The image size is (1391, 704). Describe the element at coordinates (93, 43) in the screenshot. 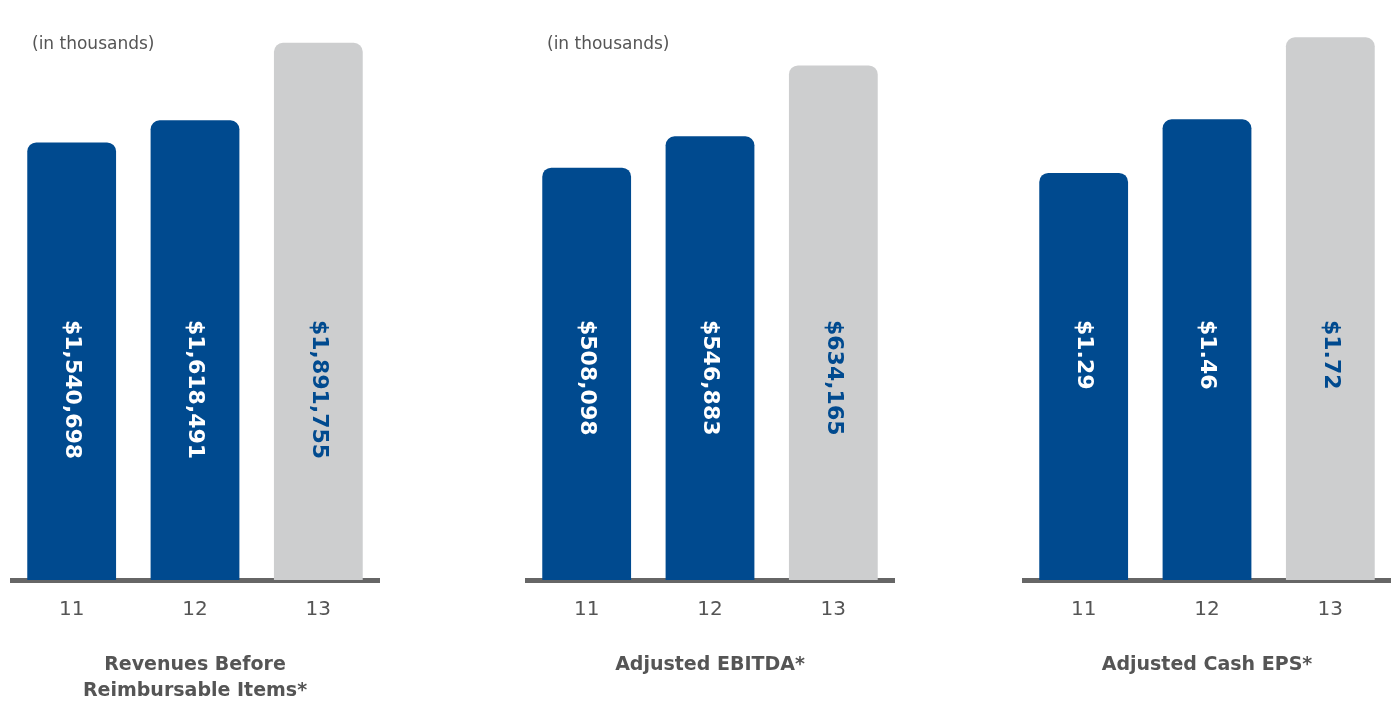

I see `annotation: (in thousands)` at that location.